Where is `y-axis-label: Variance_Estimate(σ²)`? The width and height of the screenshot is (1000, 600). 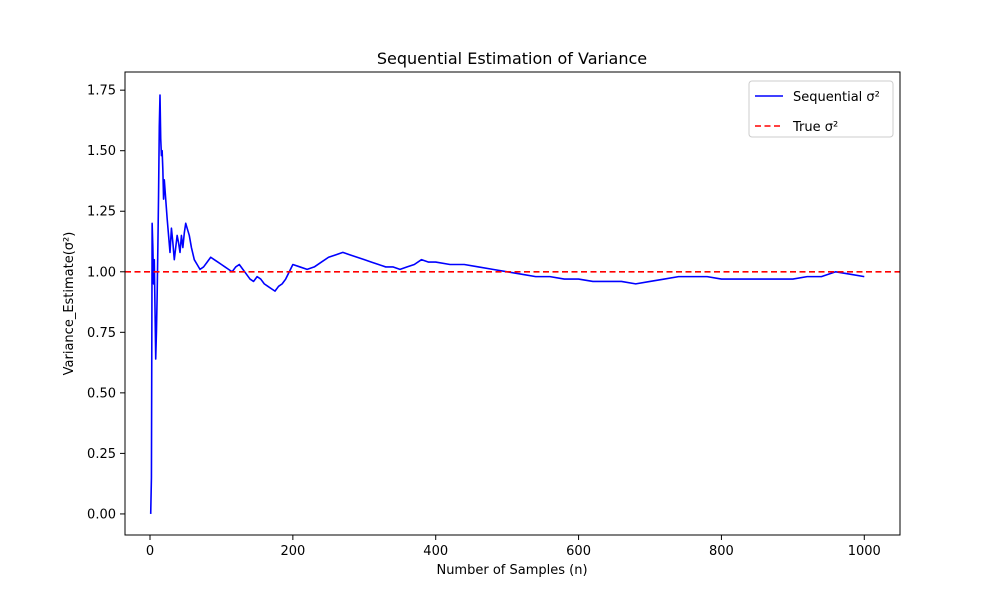
y-axis-label: Variance_Estimate(σ²) is located at coordinates (69, 304).